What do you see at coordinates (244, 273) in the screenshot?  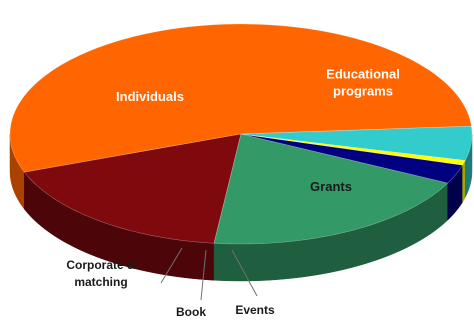 I see `leader-line-events` at bounding box center [244, 273].